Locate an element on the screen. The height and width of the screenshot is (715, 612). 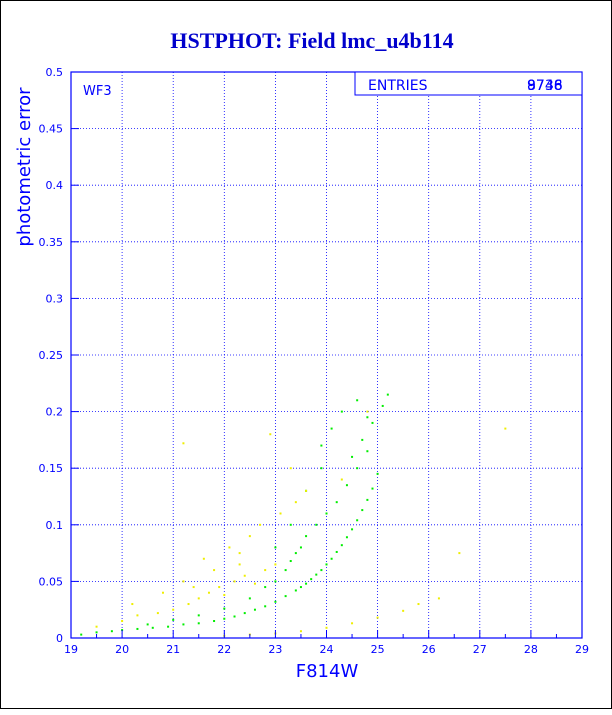
y-tick-label: 0.45 is located at coordinates (51, 129).